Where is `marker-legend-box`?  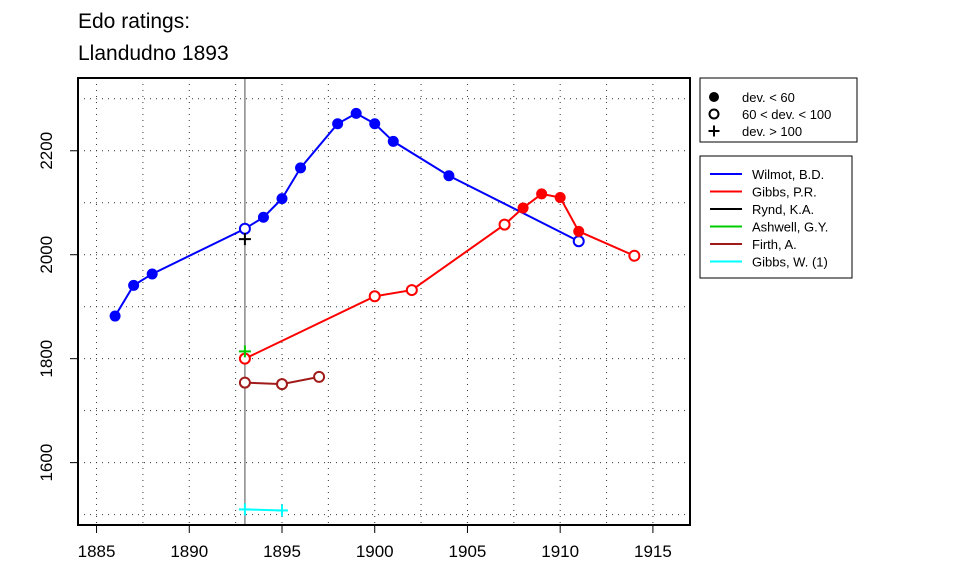
marker-legend-box is located at coordinates (778, 110).